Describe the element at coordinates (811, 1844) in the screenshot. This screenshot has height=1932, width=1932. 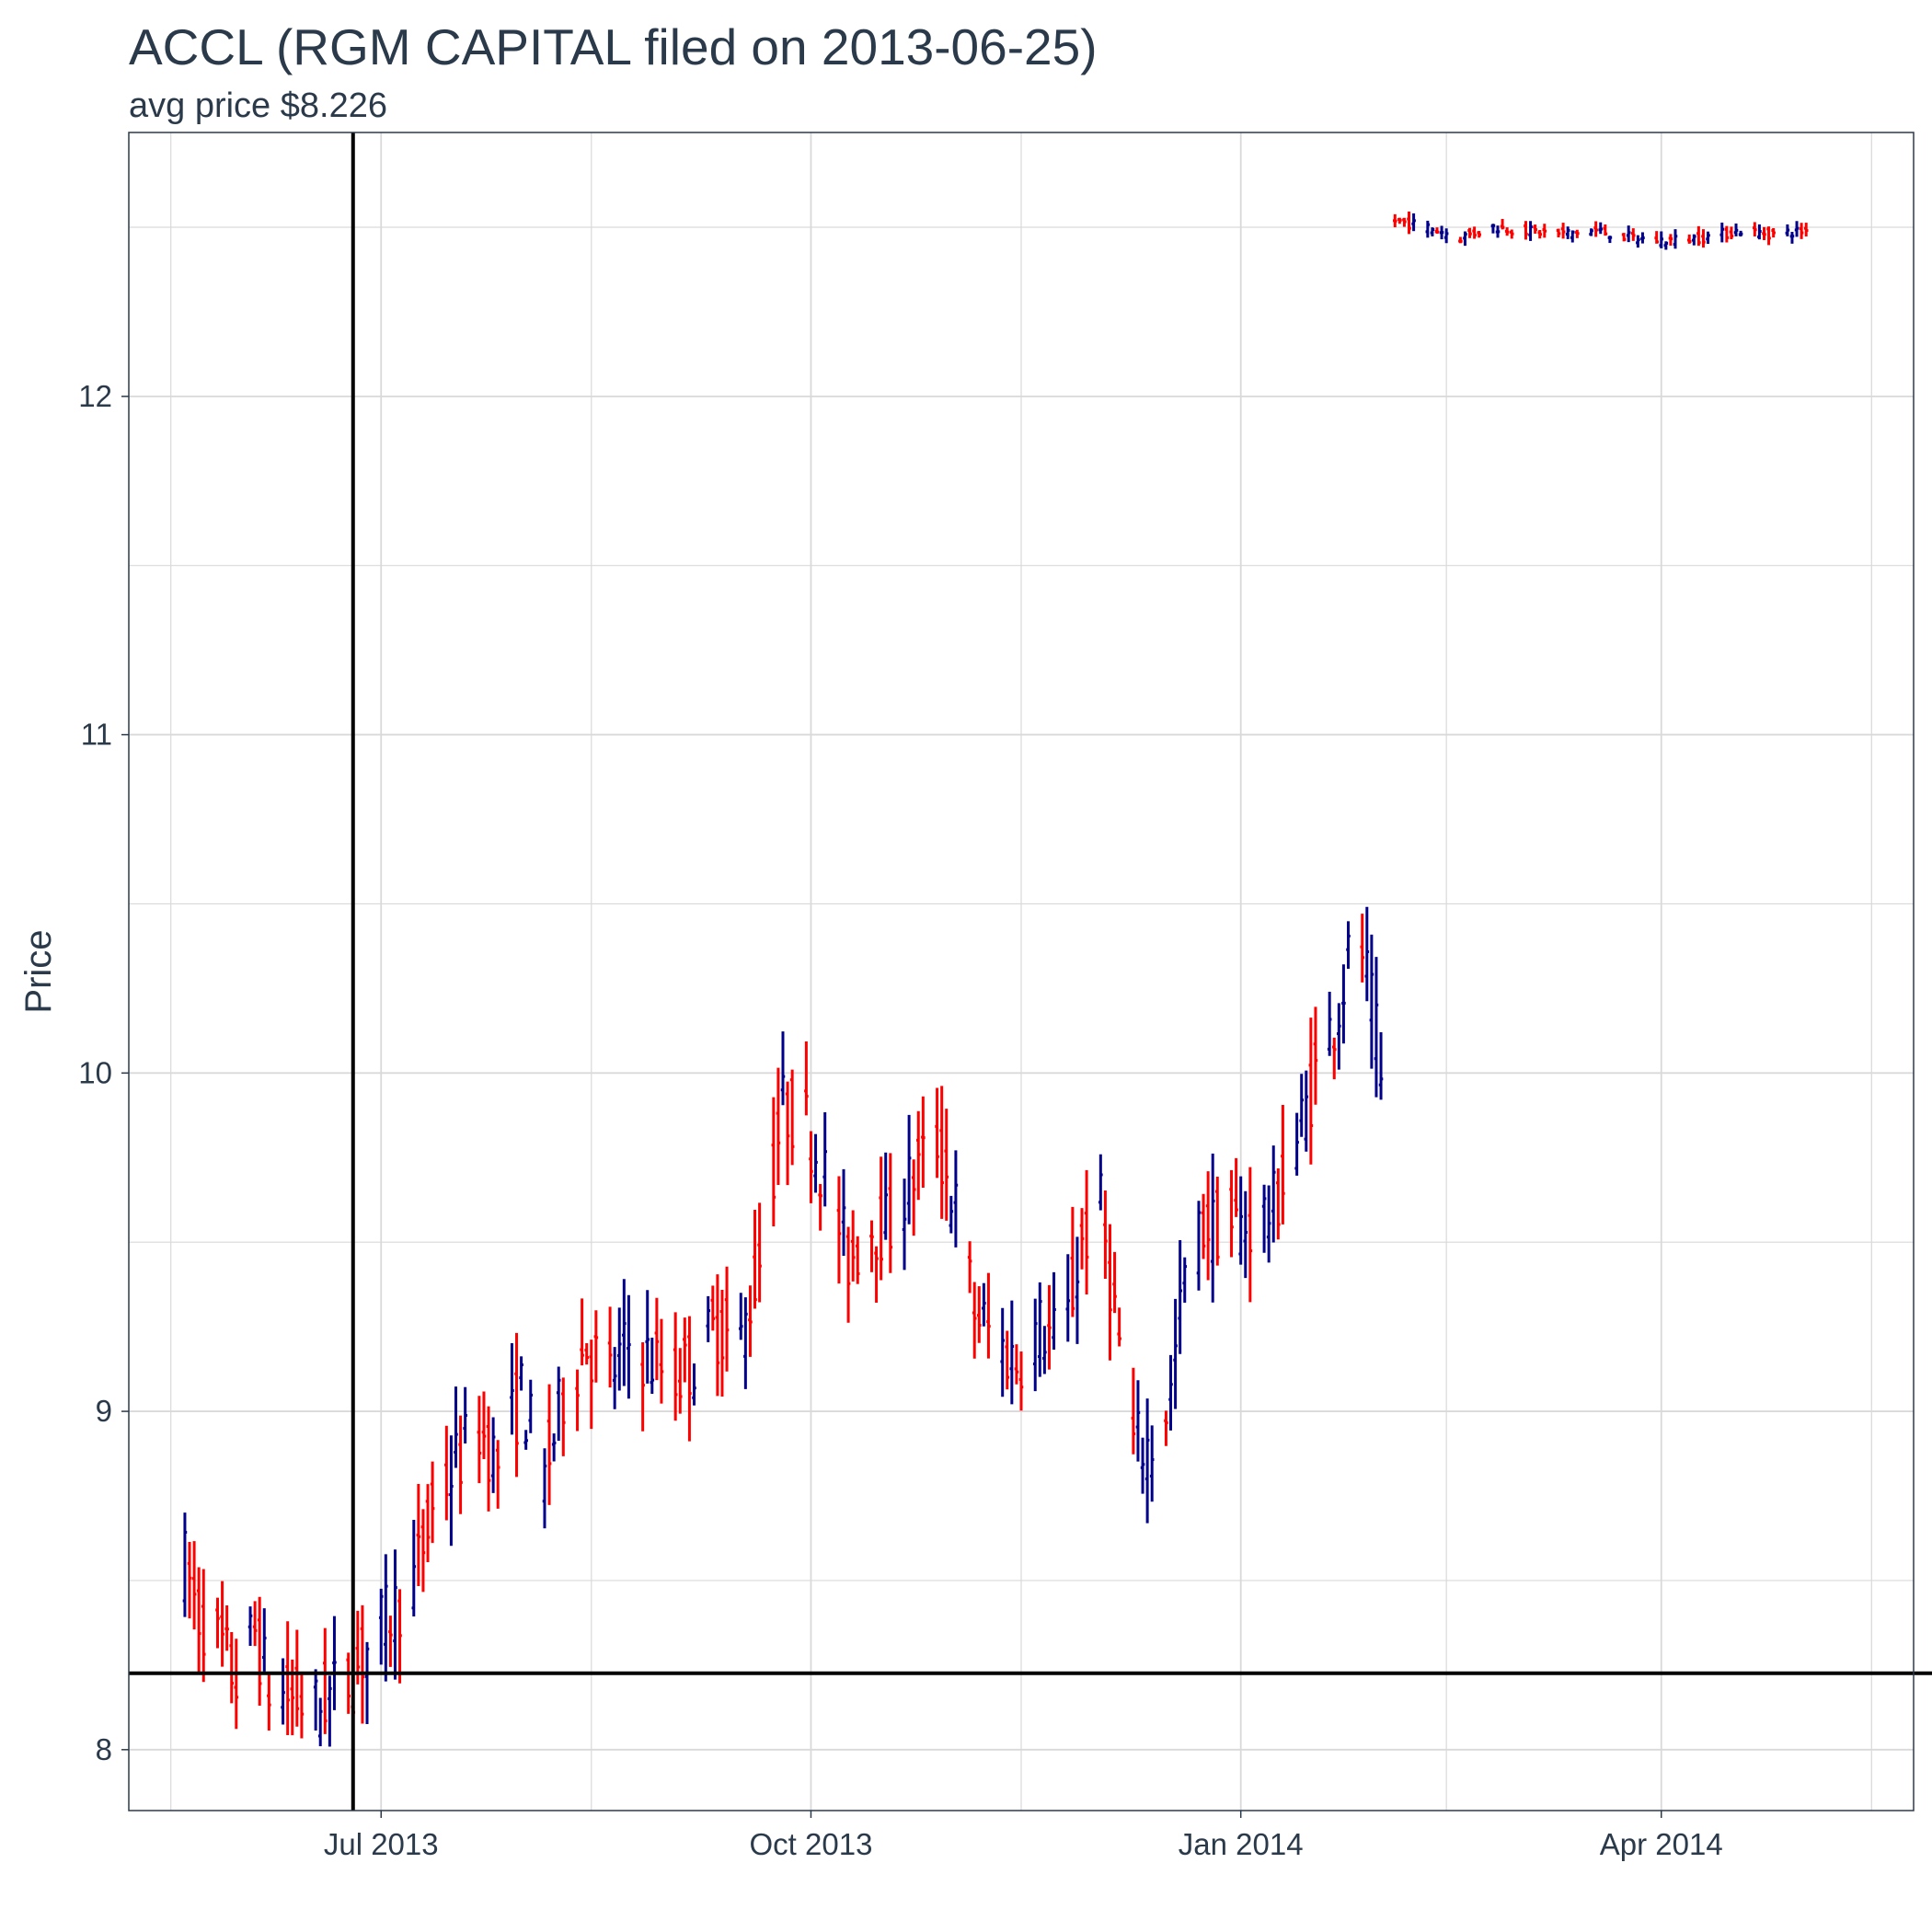
I see `x-tick-label: Oct 2013` at that location.